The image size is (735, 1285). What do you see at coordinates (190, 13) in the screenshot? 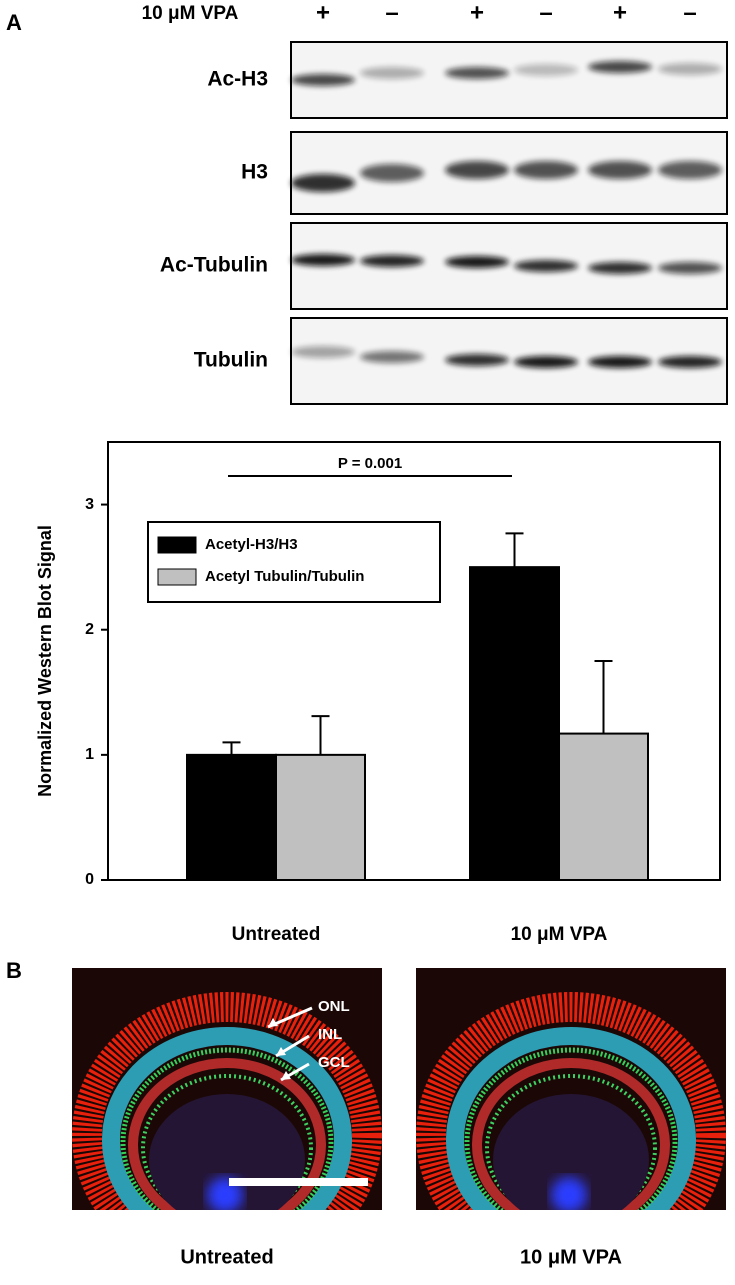
I see `treatment-label: 10 μM VPA` at bounding box center [190, 13].